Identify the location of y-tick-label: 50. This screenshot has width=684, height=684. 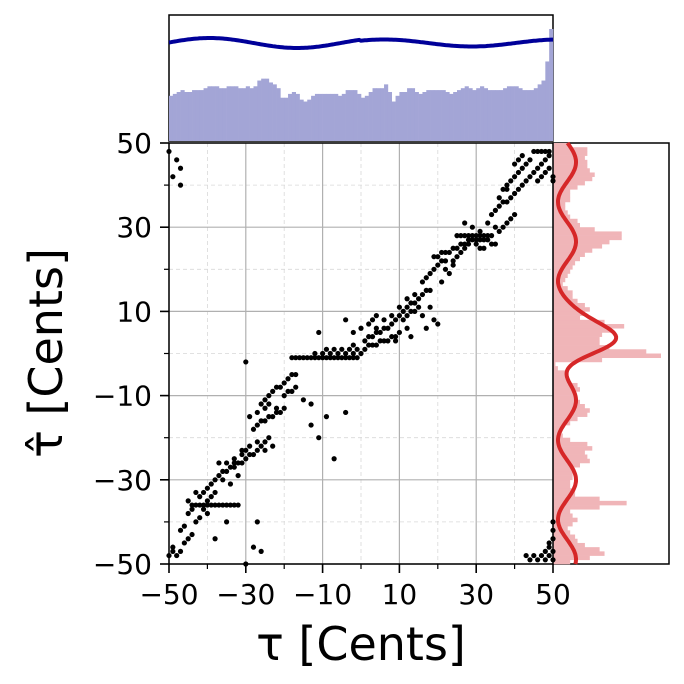
(134, 143).